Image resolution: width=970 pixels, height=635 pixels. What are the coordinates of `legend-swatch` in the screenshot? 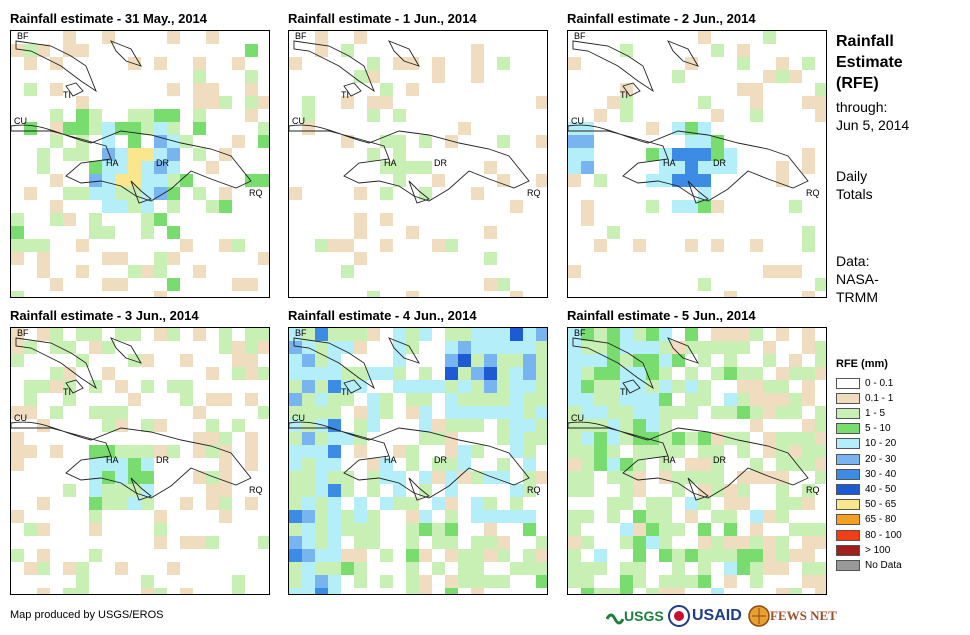 It's located at (848, 565).